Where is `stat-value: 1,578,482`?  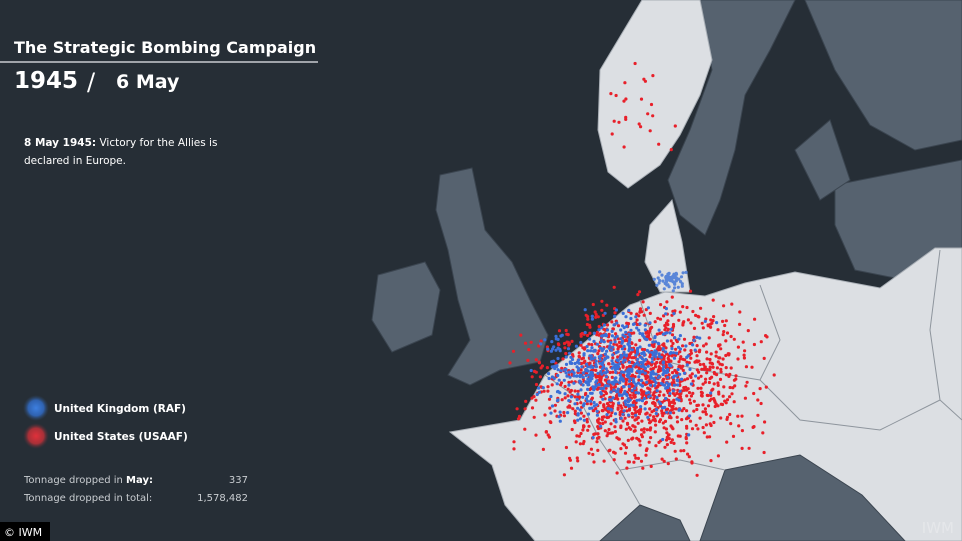
stat-value: 1,578,482 is located at coordinates (222, 498).